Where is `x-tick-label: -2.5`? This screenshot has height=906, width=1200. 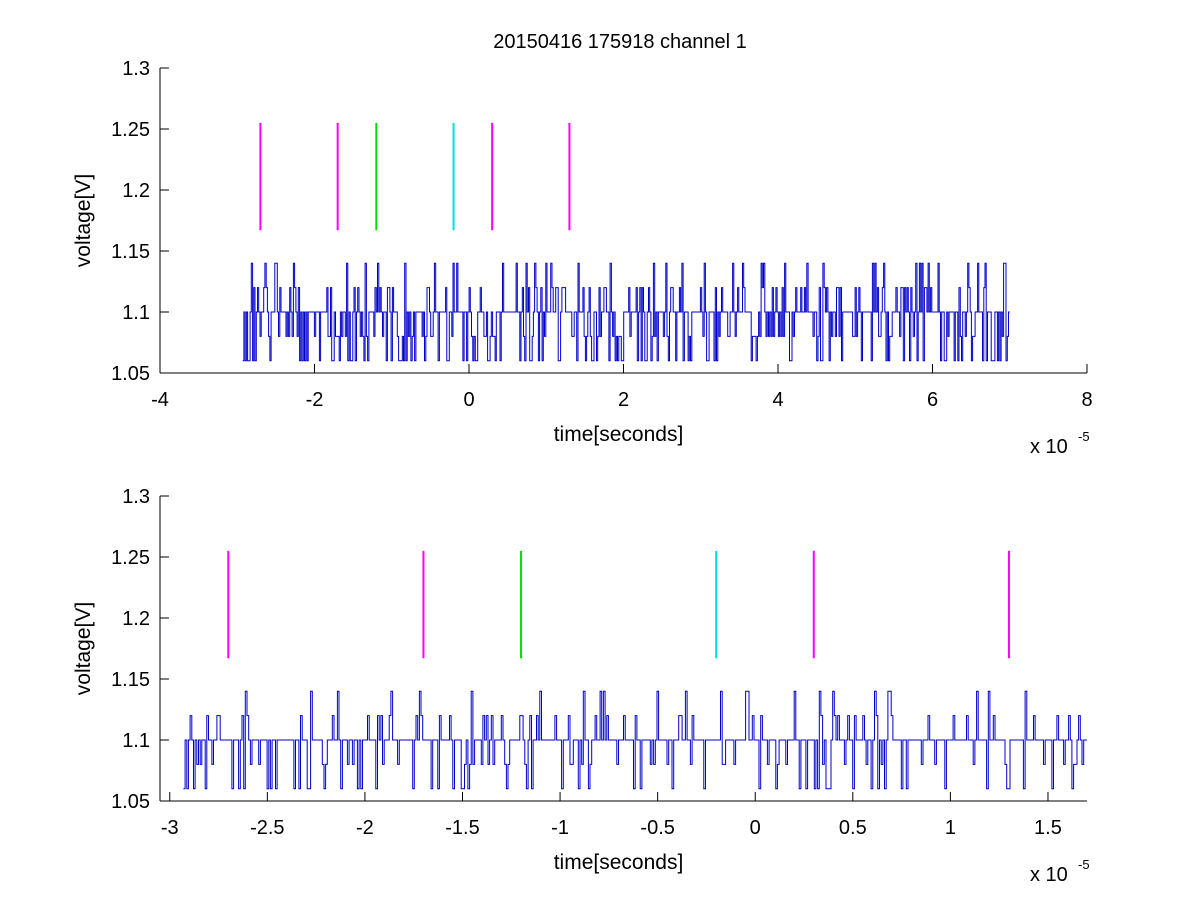
x-tick-label: -2.5 is located at coordinates (267, 828).